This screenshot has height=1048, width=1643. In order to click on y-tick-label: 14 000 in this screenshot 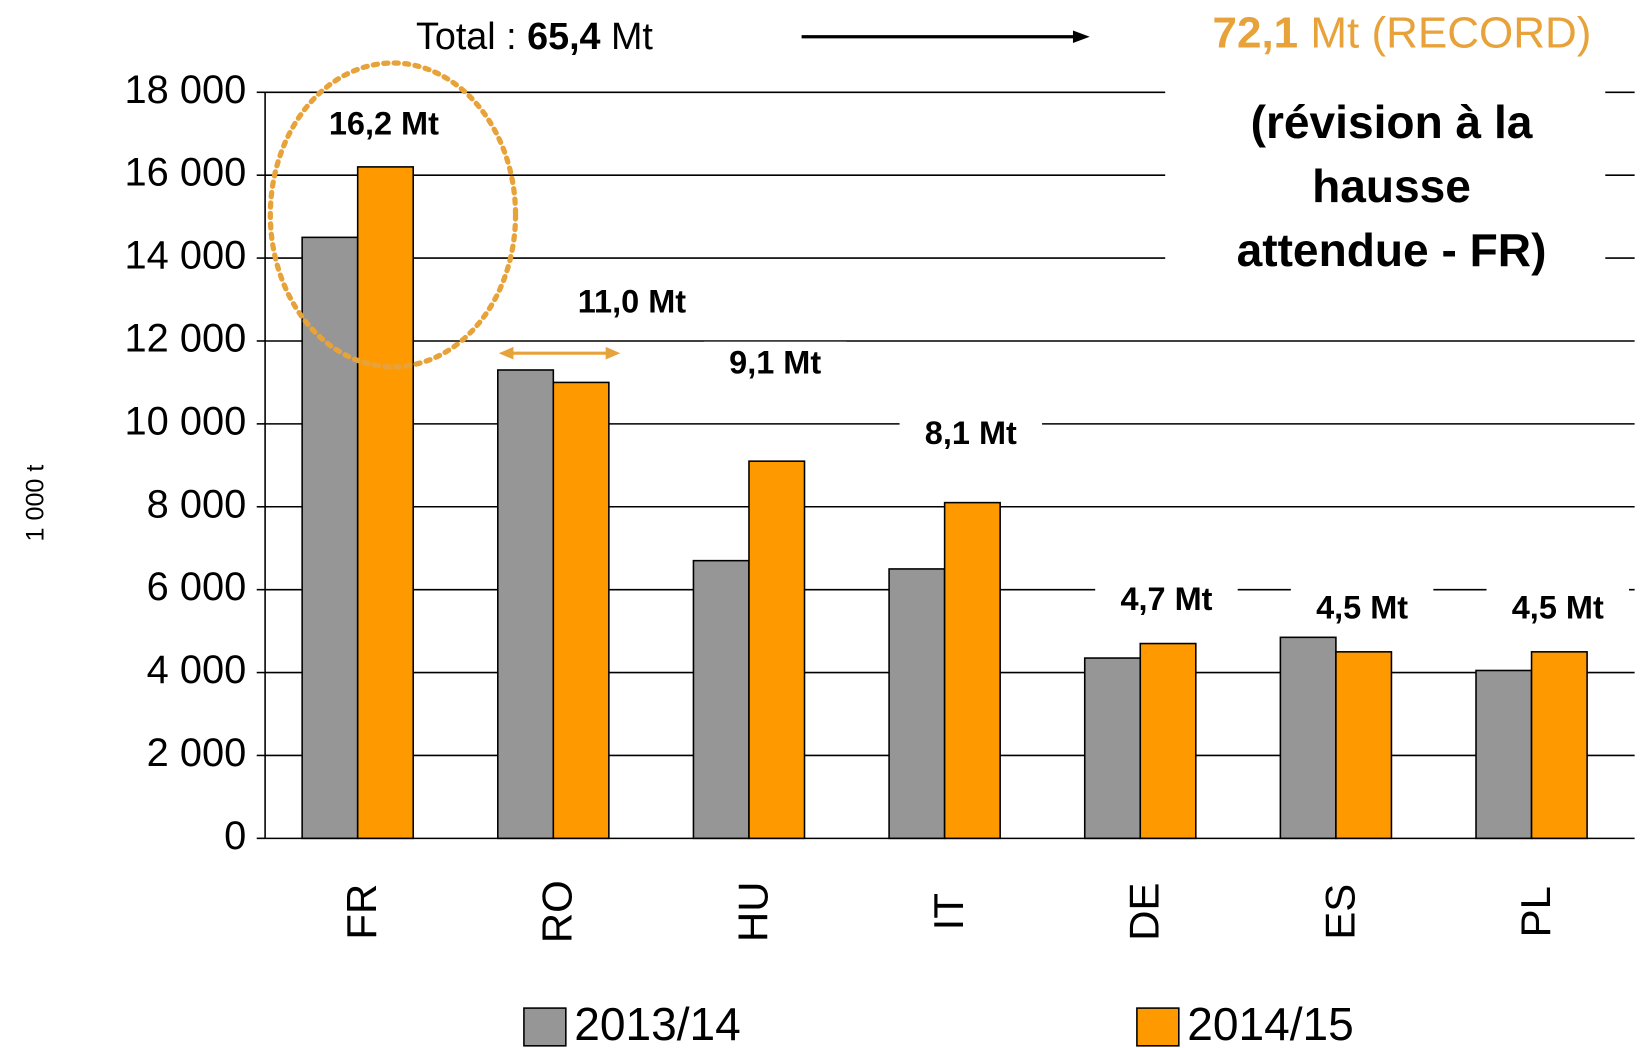, I will do `click(186, 256)`.